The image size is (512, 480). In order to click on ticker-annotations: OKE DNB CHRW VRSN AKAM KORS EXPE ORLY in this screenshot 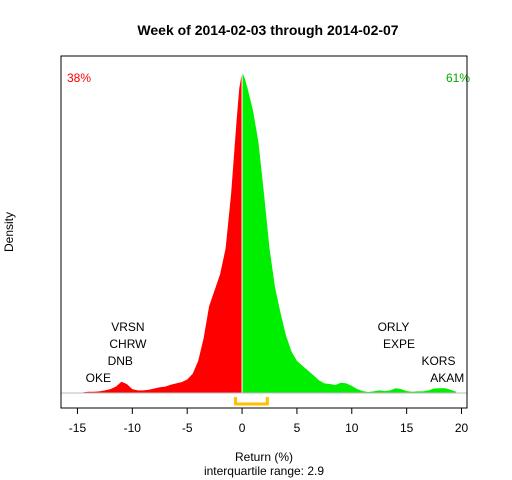, I will do `click(275, 352)`.